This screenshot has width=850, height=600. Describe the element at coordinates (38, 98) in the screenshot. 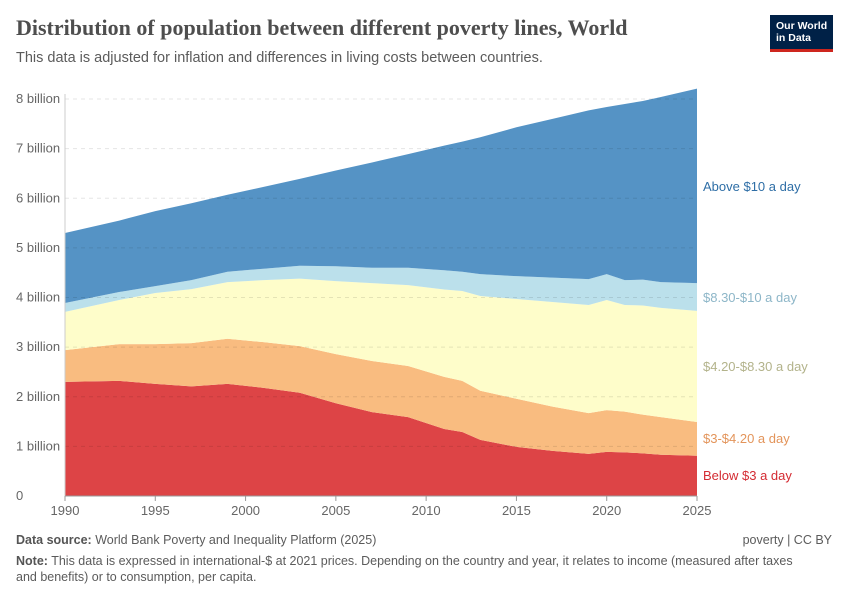

I see `y-tick-label: 8 billion` at that location.